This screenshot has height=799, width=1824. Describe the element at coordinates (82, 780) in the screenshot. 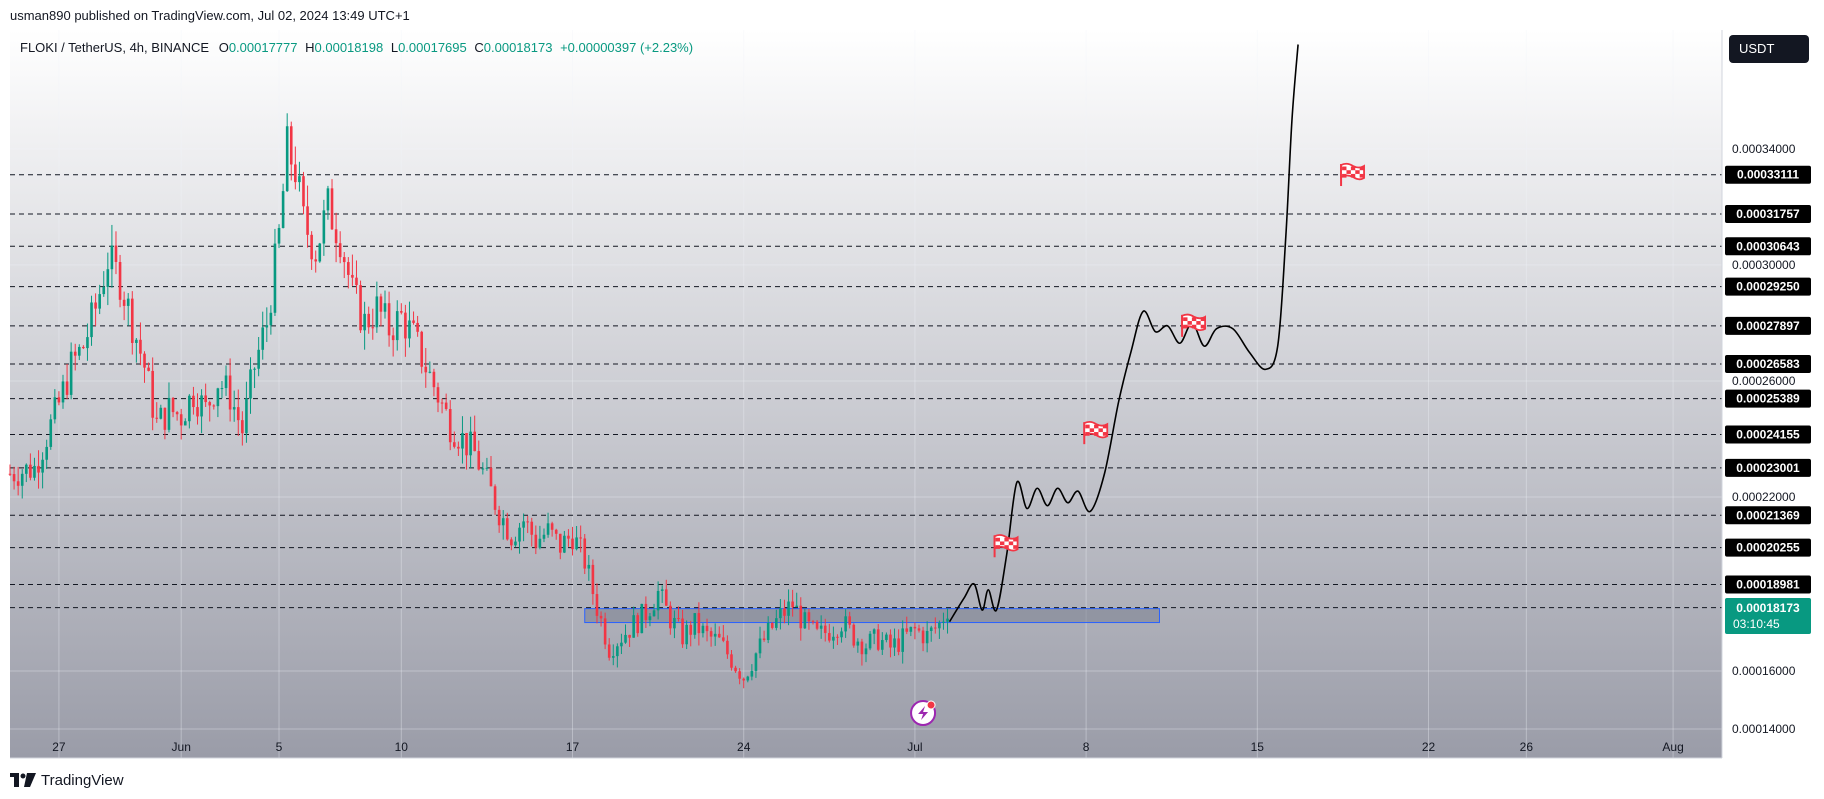

I see `footer-brand: TradingView` at that location.